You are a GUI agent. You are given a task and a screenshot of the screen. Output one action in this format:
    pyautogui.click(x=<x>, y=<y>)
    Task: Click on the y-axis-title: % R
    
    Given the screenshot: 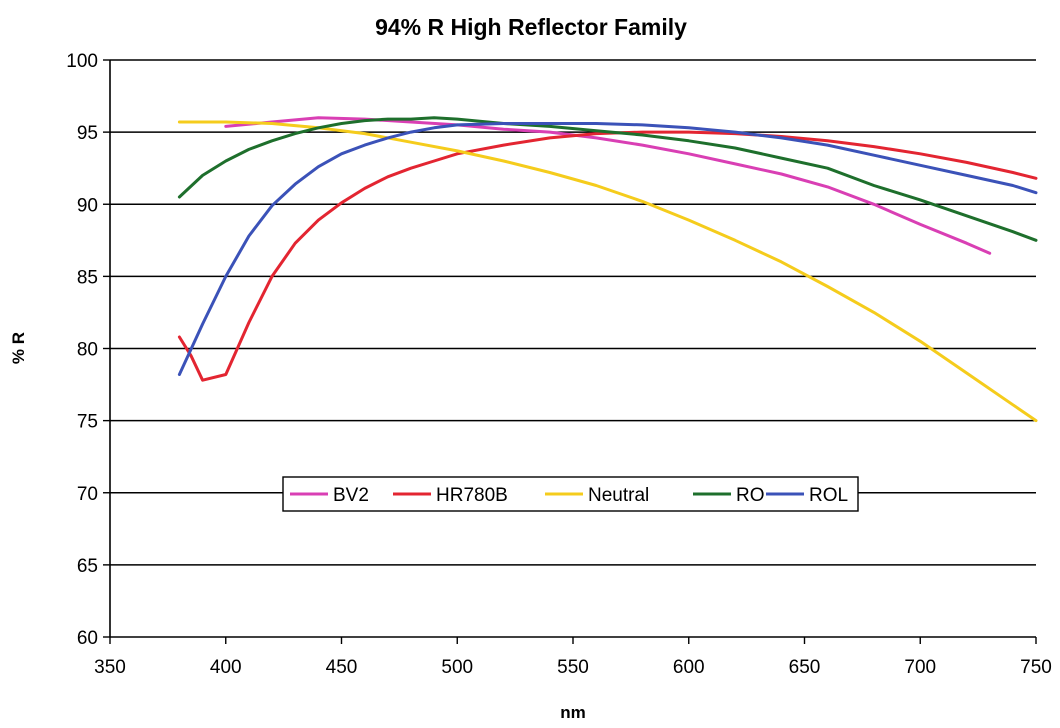 What is the action you would take?
    pyautogui.click(x=18, y=348)
    